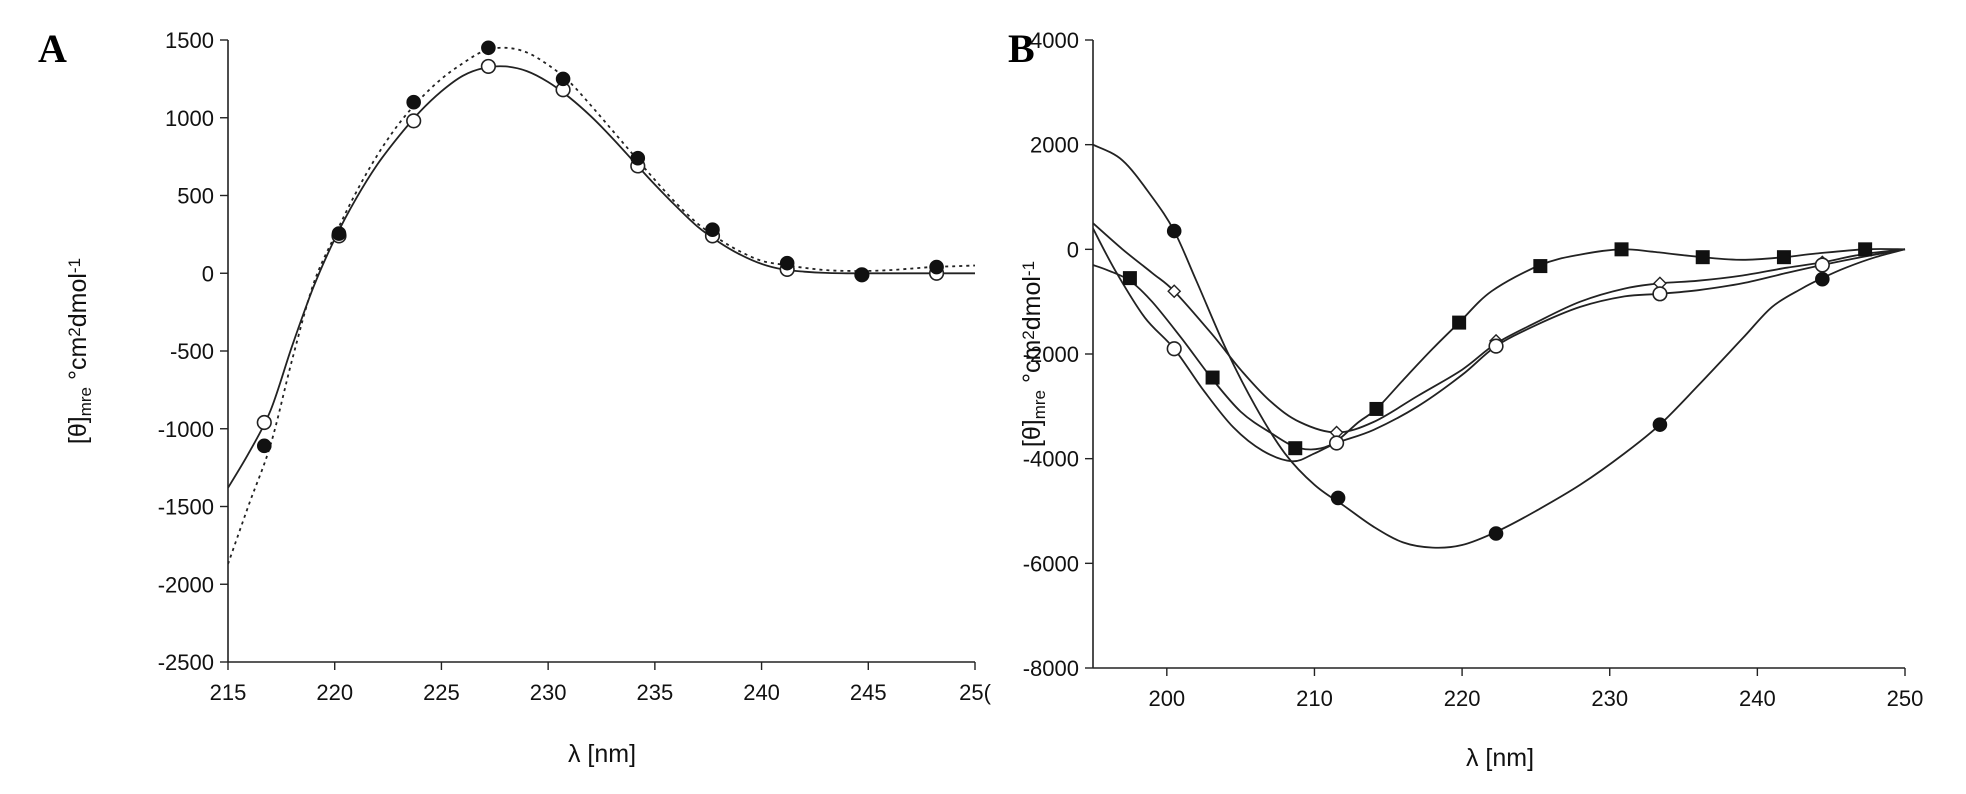  What do you see at coordinates (1051, 563) in the screenshot?
I see `y-tick-label: -6000` at bounding box center [1051, 563].